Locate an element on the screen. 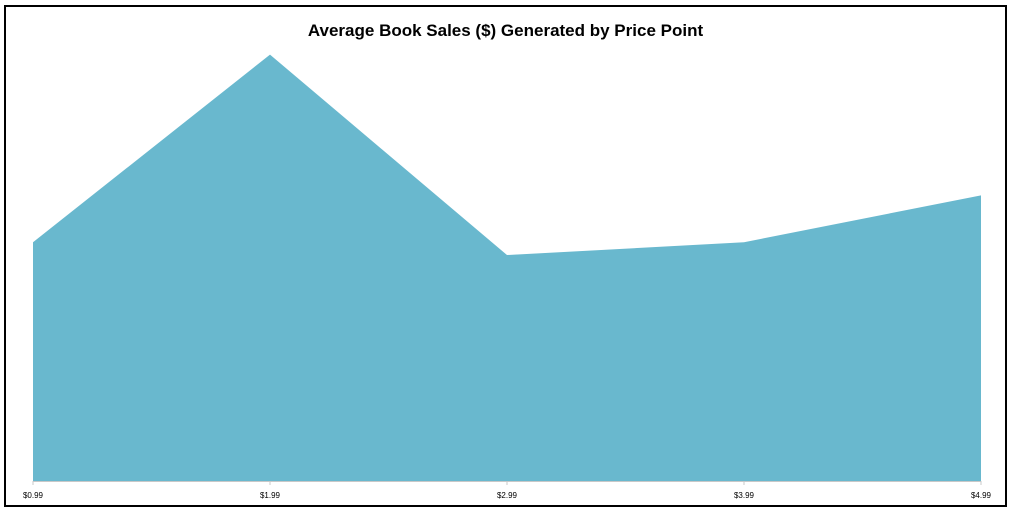 The image size is (1015, 516). x-tick-label: $4.99 is located at coordinates (981, 495).